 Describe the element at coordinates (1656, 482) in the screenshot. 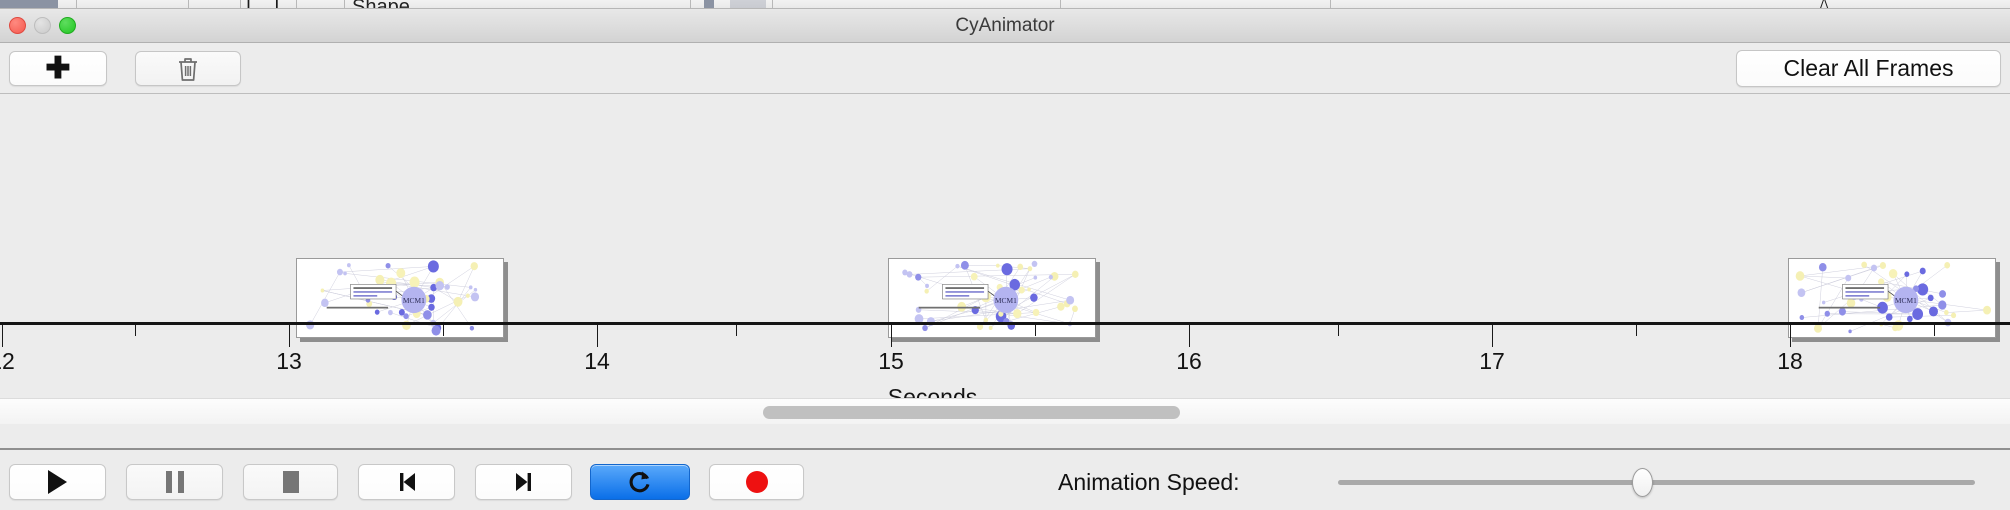

I see `animation-speed-slider` at that location.